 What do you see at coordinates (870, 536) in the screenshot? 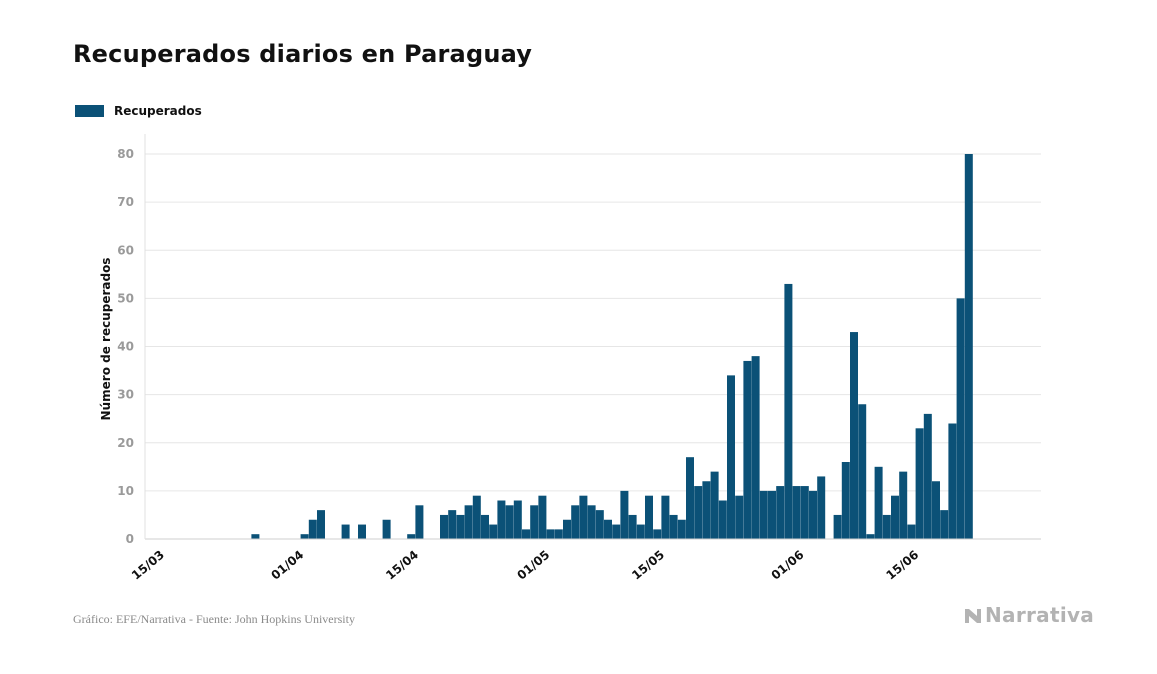
I see `bar-10/06` at bounding box center [870, 536].